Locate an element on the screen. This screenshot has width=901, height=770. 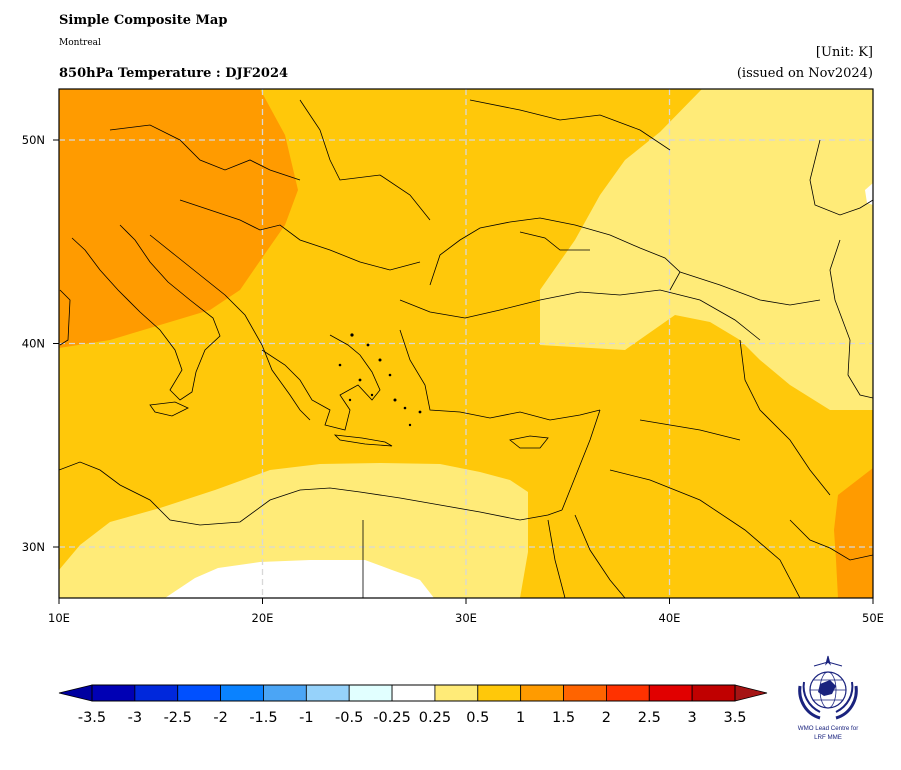
colorbar-frame is located at coordinates (413, 693).